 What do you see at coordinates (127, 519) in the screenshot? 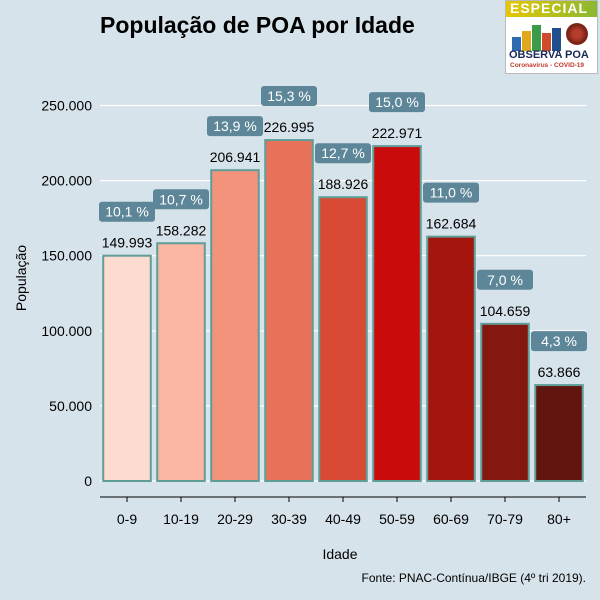
I see `x-tick-label: 0-9` at bounding box center [127, 519].